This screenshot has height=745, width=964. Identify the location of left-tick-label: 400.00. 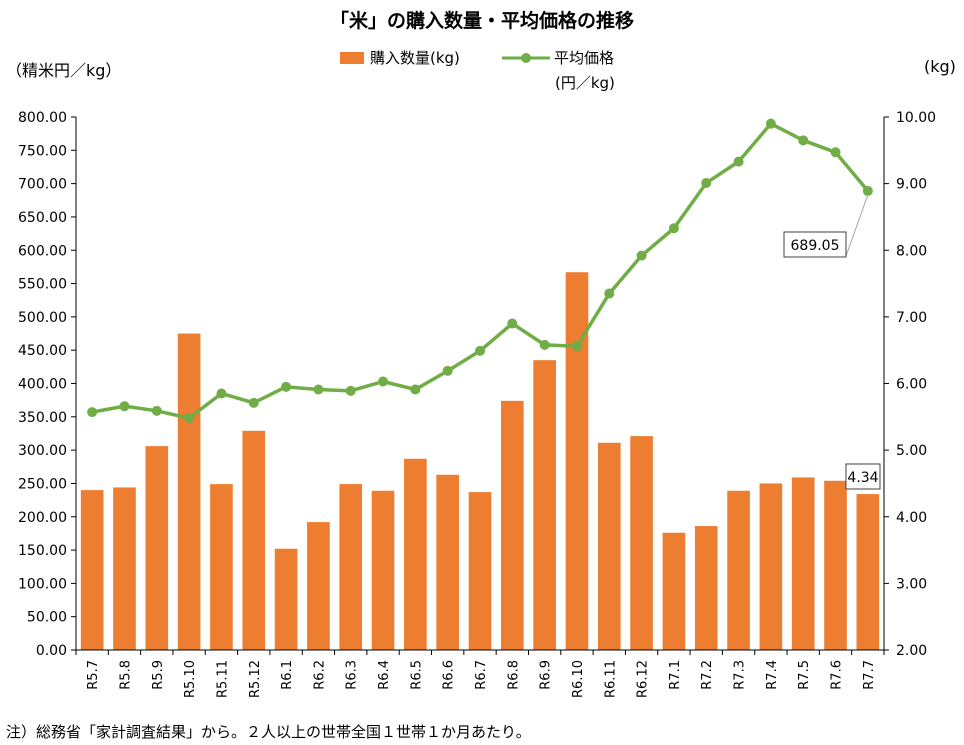
(42, 385).